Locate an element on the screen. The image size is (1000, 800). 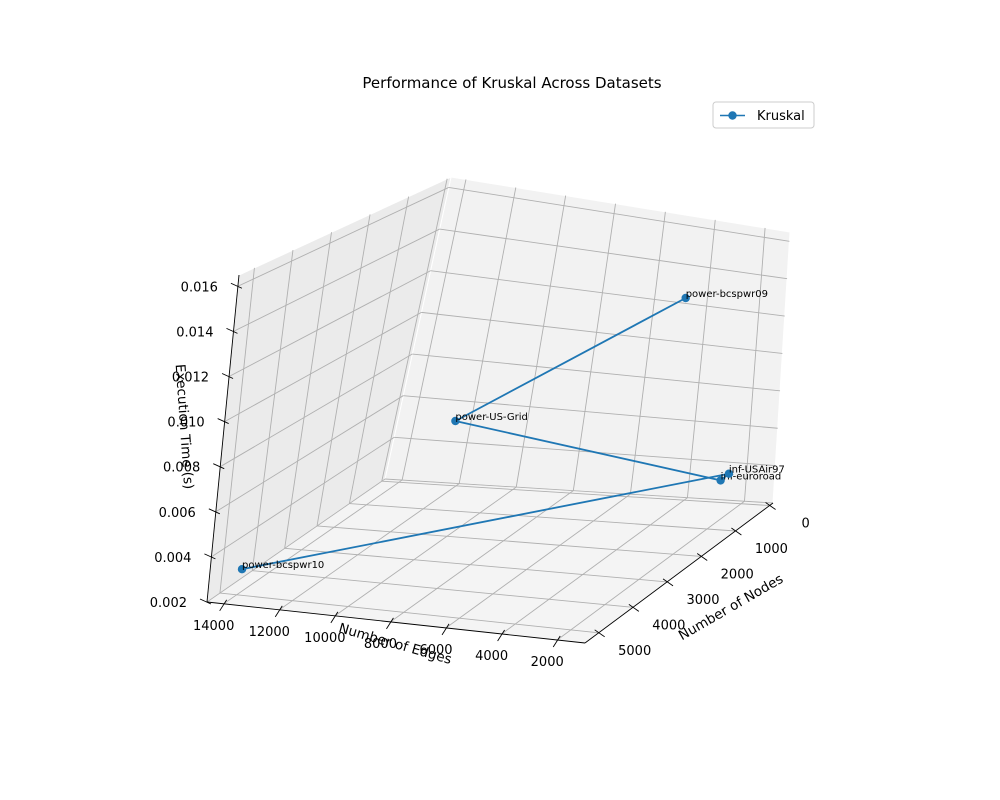
point-label: power-bcspwr10 is located at coordinates (283, 565).